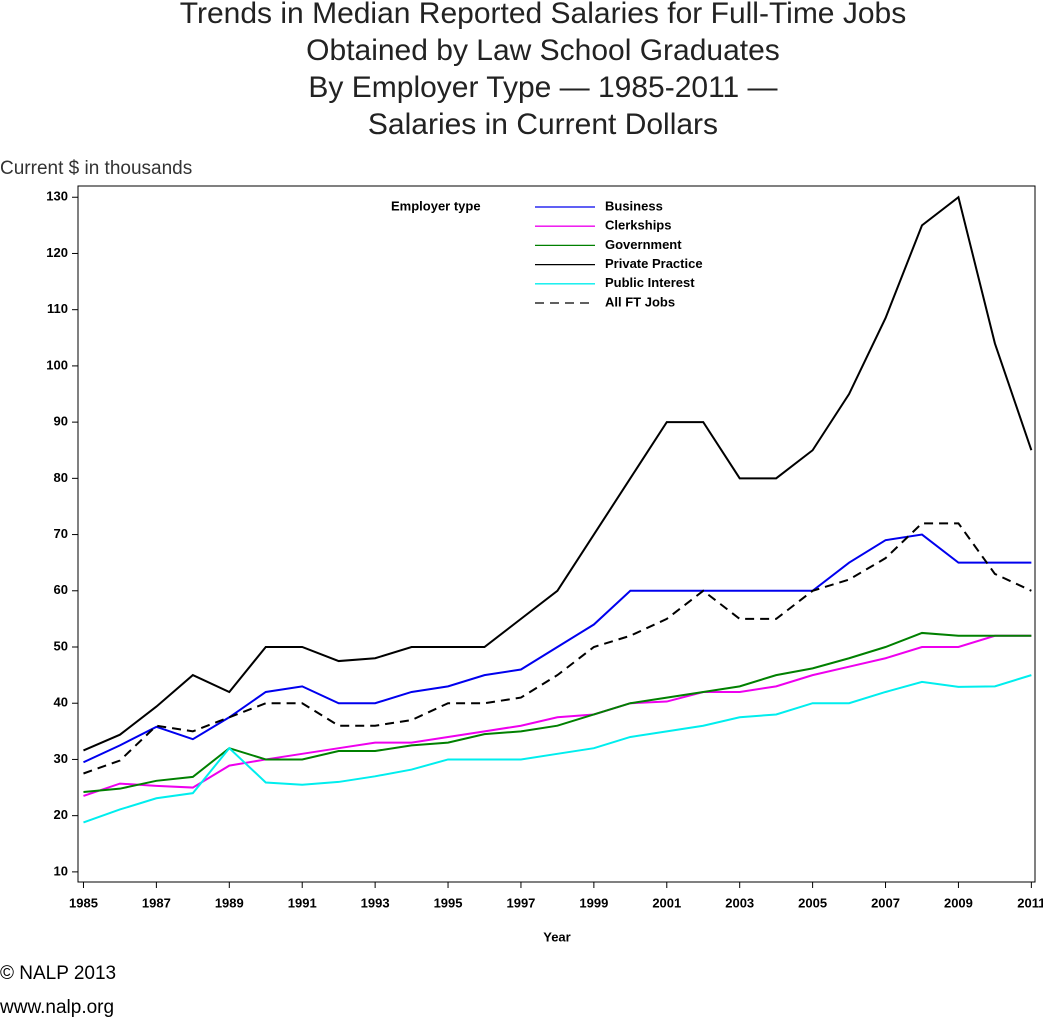 The height and width of the screenshot is (1025, 1043). Describe the element at coordinates (812, 902) in the screenshot. I see `x-tick-label: 2005` at that location.